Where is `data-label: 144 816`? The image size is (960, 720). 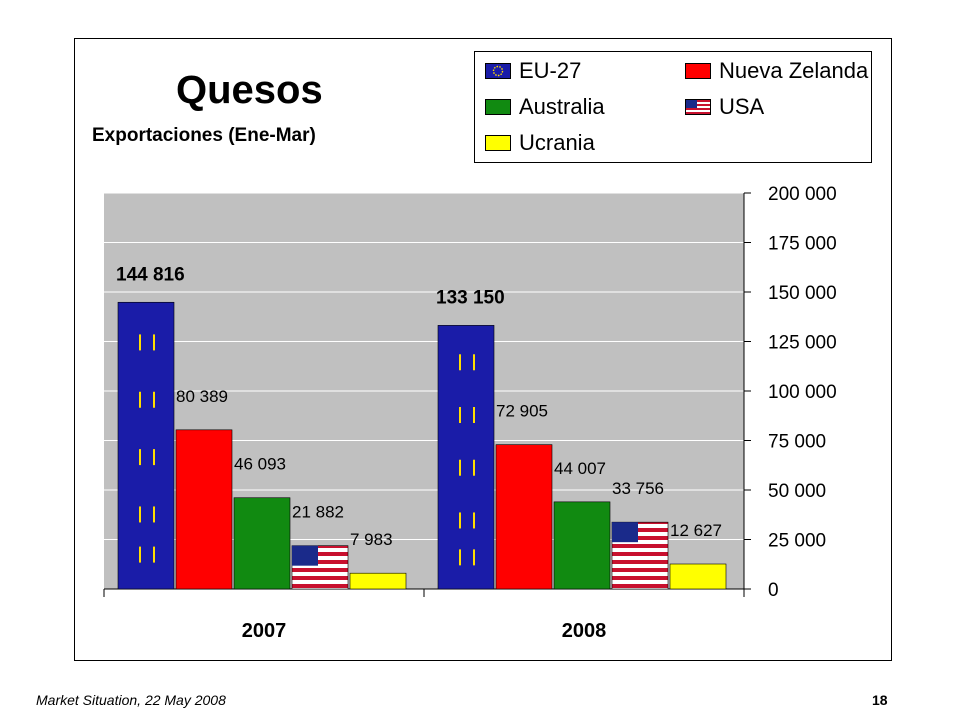 data-label: 144 816 is located at coordinates (150, 274).